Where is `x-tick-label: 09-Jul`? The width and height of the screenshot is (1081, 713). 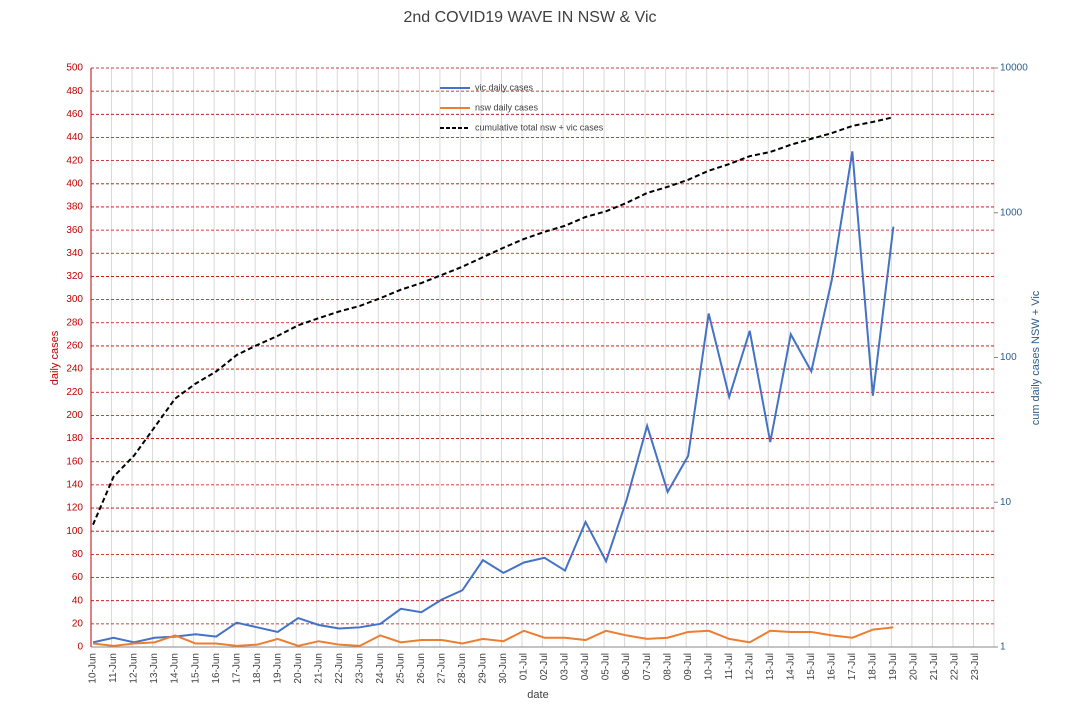 x-tick-label: 09-Jul is located at coordinates (688, 666).